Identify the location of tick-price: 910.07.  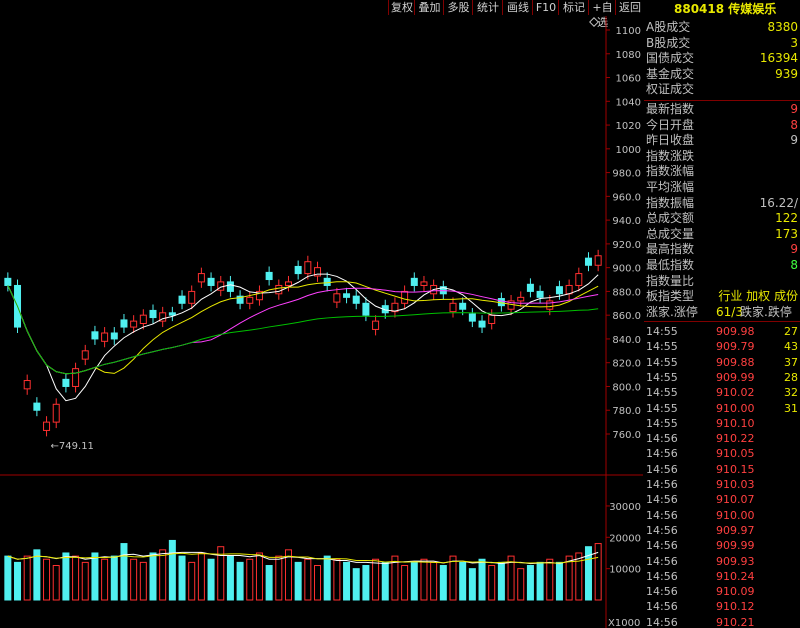
(735, 500).